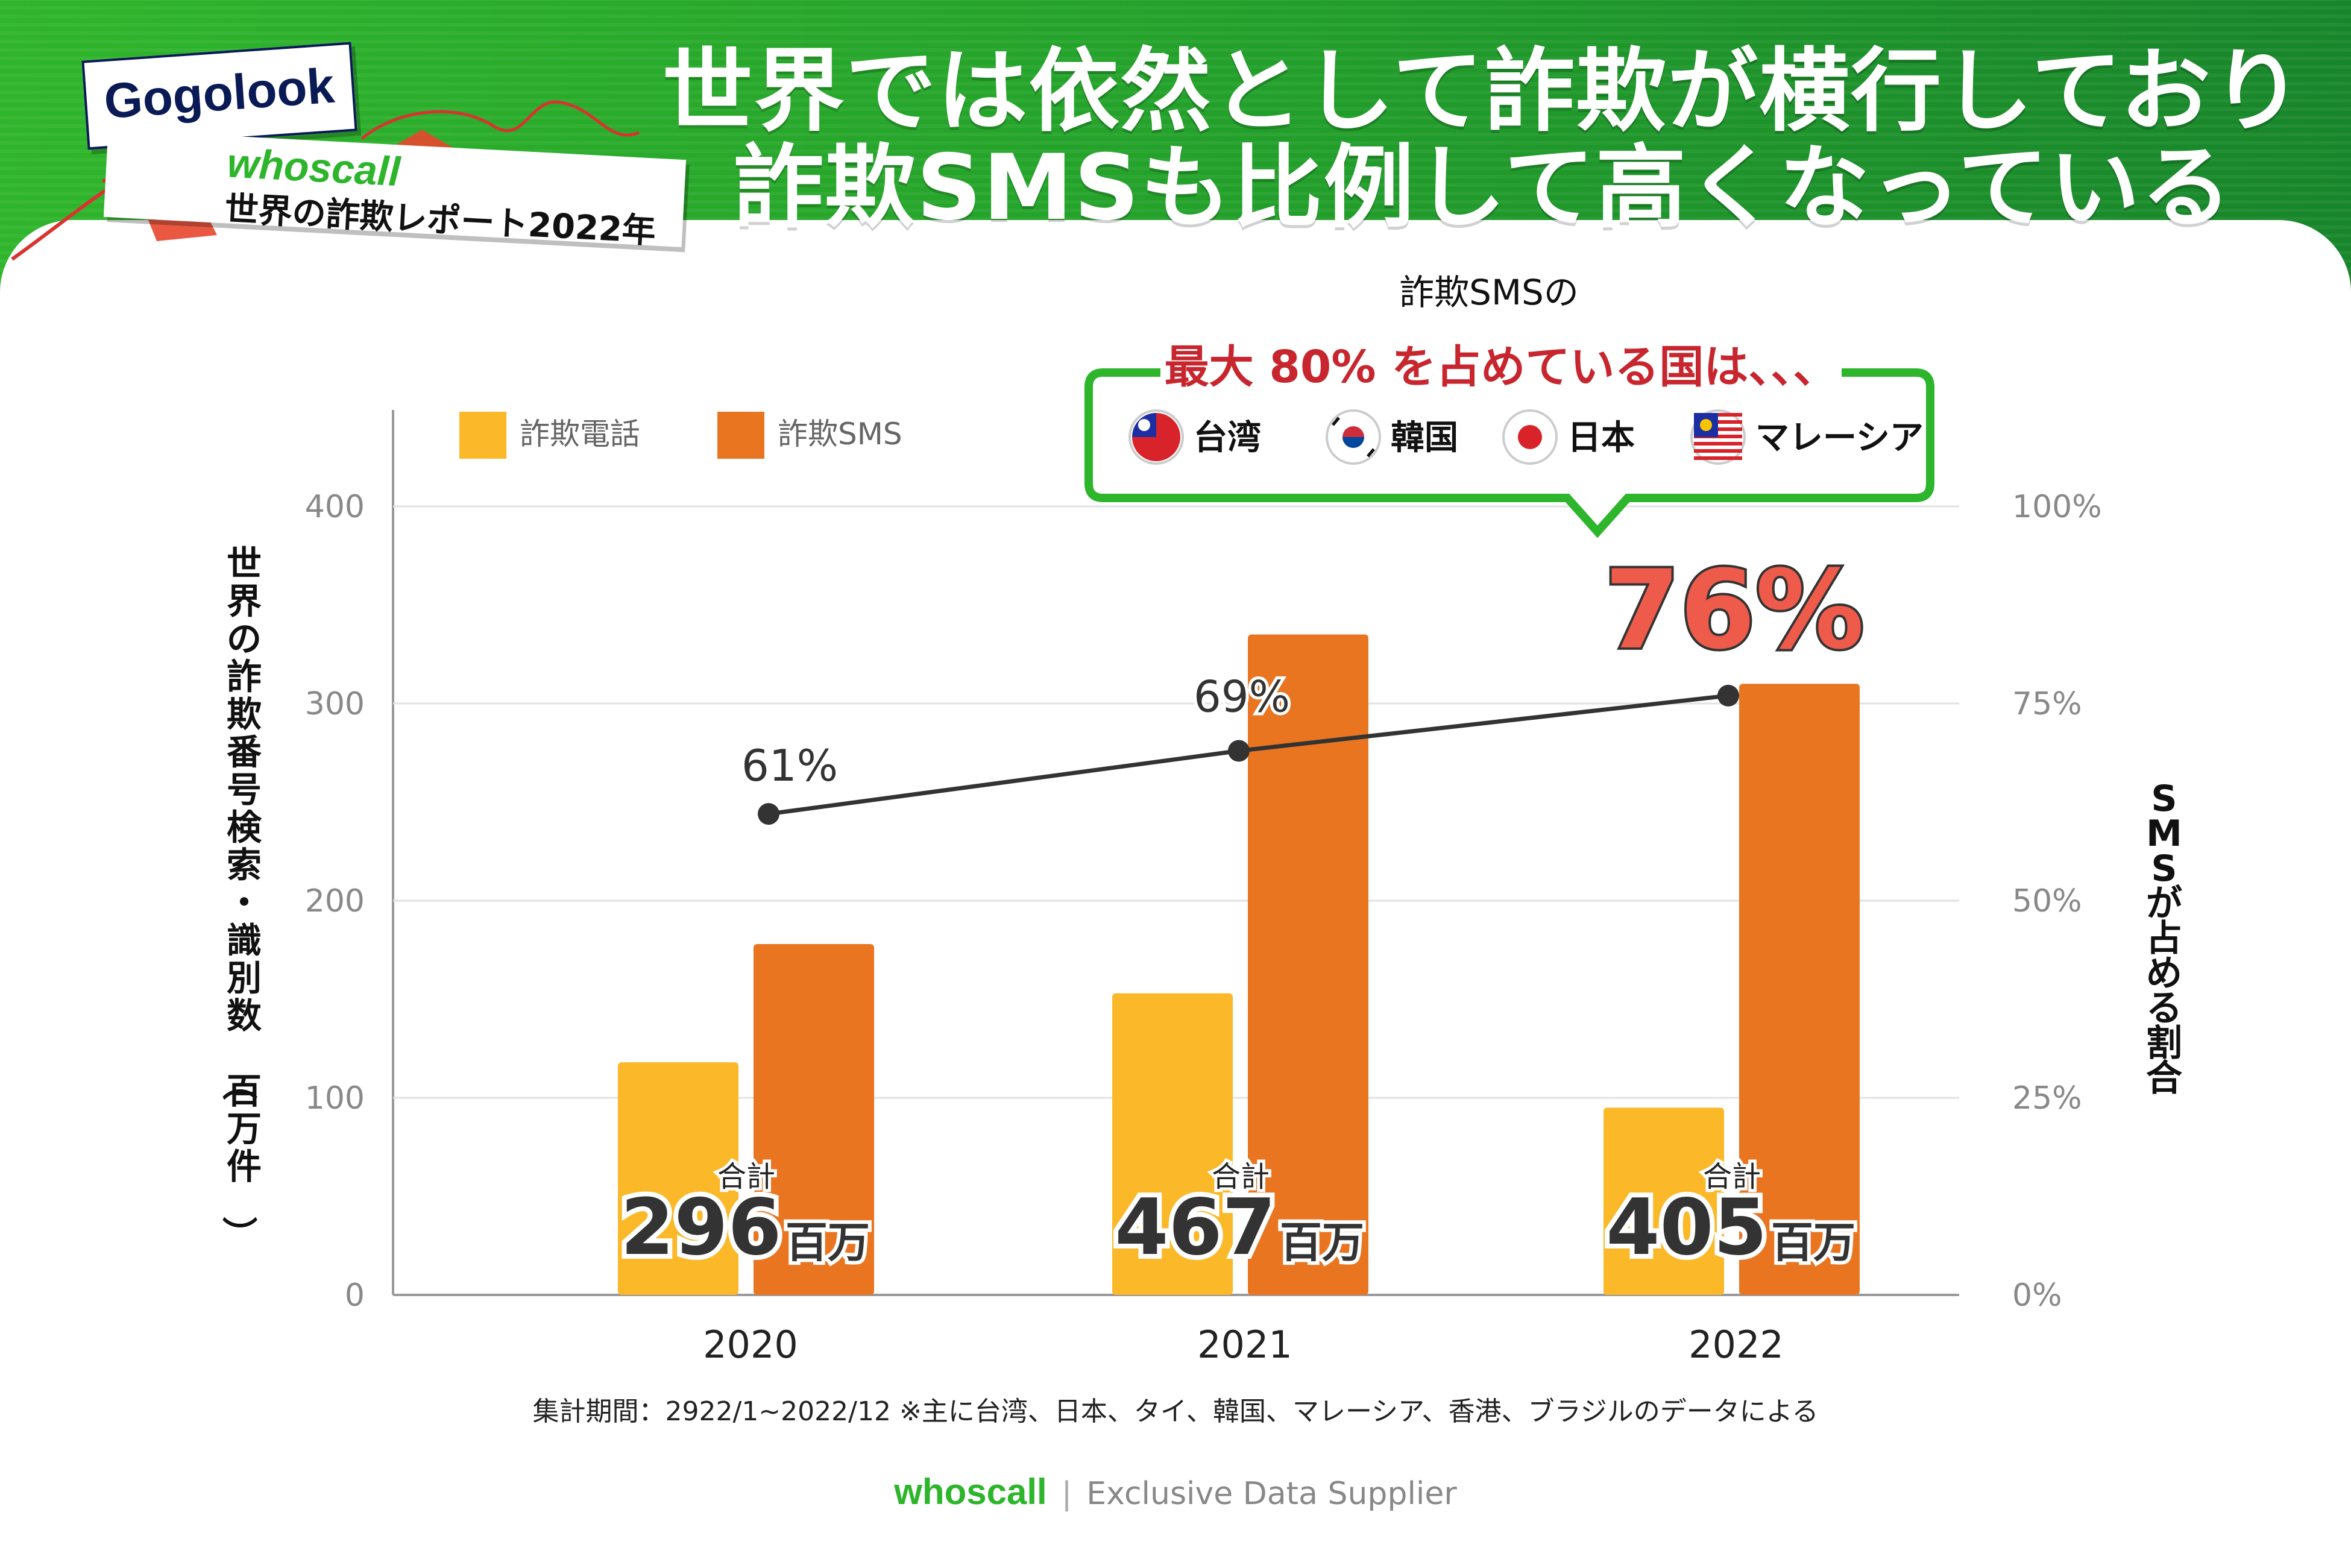 The width and height of the screenshot is (2351, 1568). Describe the element at coordinates (1242, 697) in the screenshot. I see `share-label: 69%` at that location.